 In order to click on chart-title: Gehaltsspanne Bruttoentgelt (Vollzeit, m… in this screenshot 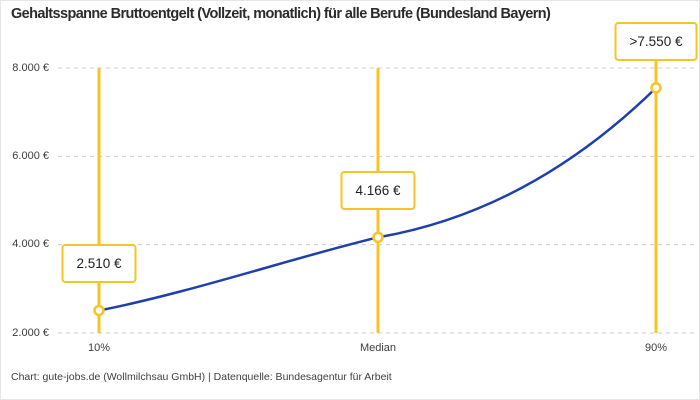, I will do `click(281, 14)`.